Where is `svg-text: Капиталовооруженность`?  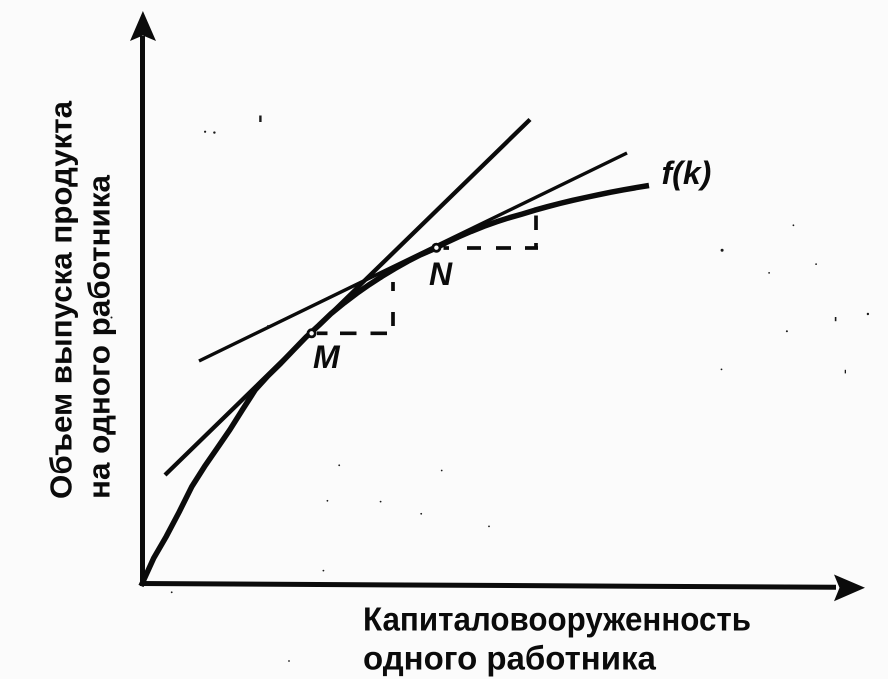 svg-text: Капиталовооруженность is located at coordinates (557, 619).